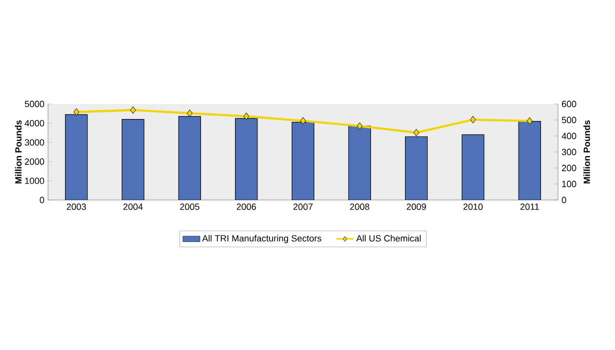 The height and width of the screenshot is (350, 615). Describe the element at coordinates (42, 200) in the screenshot. I see `y-tick-label: 0` at that location.